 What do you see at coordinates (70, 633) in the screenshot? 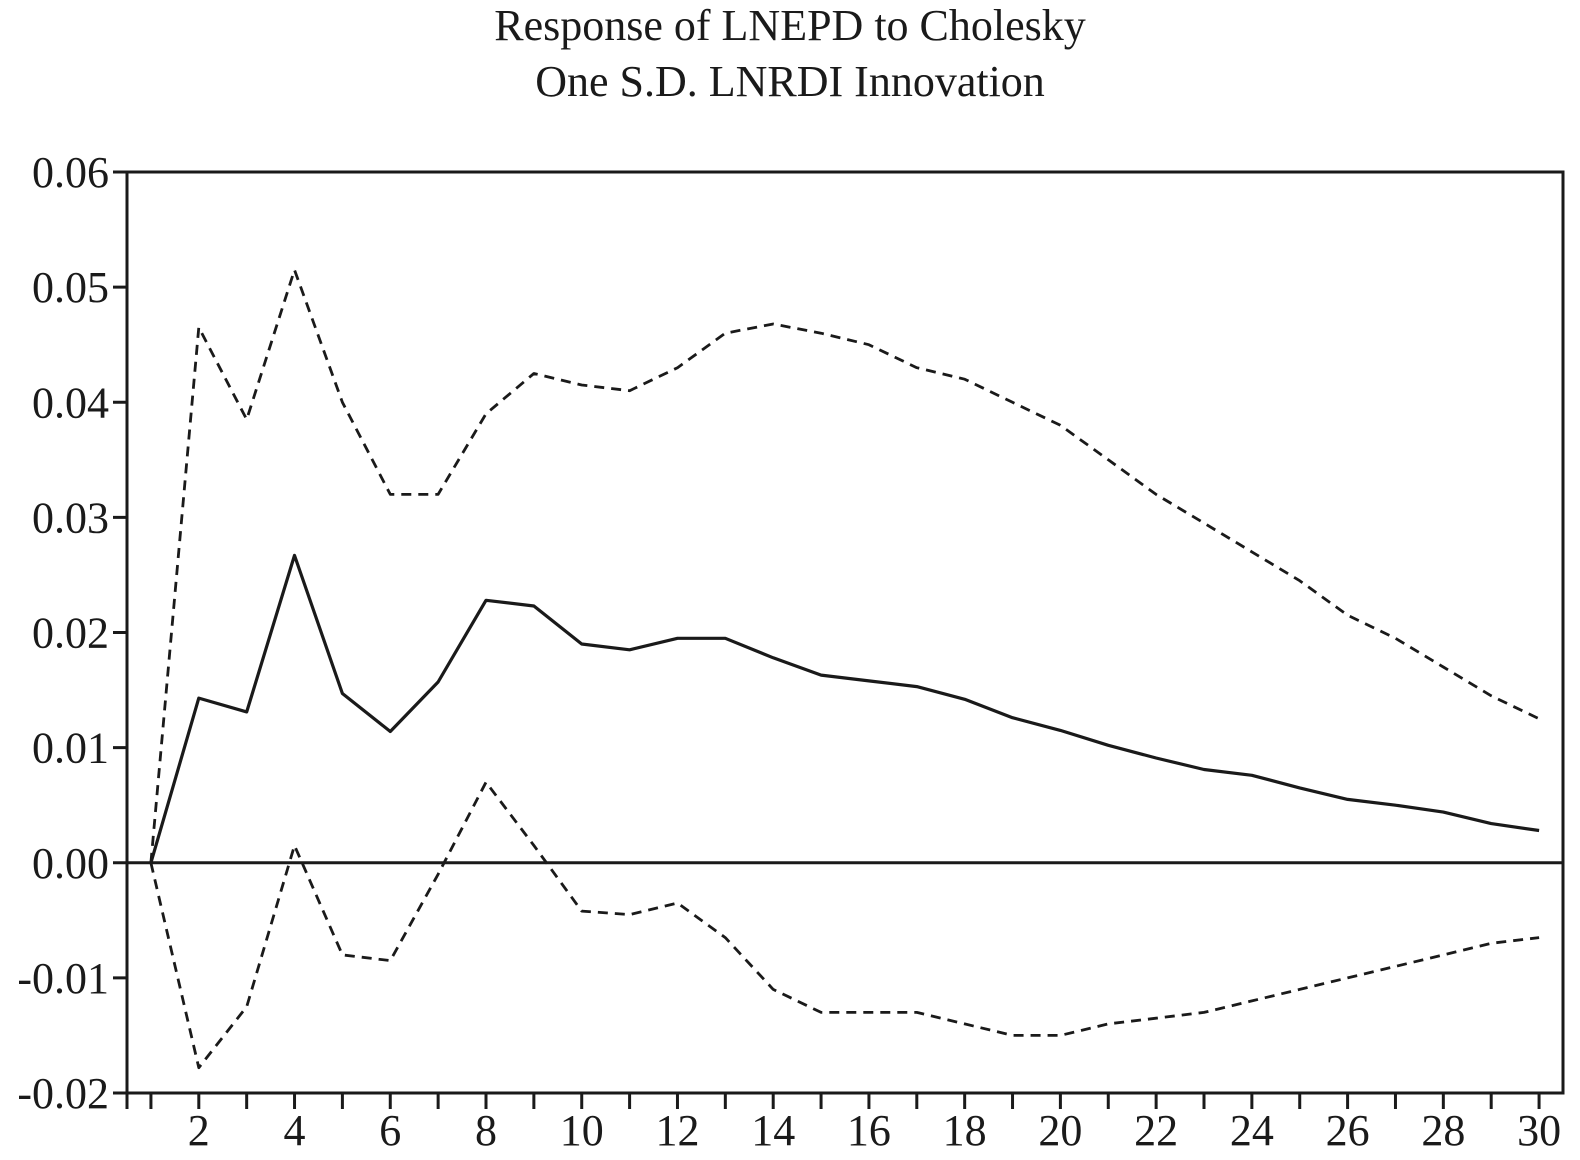
I see `y-tick-label: 0.02` at bounding box center [70, 633].